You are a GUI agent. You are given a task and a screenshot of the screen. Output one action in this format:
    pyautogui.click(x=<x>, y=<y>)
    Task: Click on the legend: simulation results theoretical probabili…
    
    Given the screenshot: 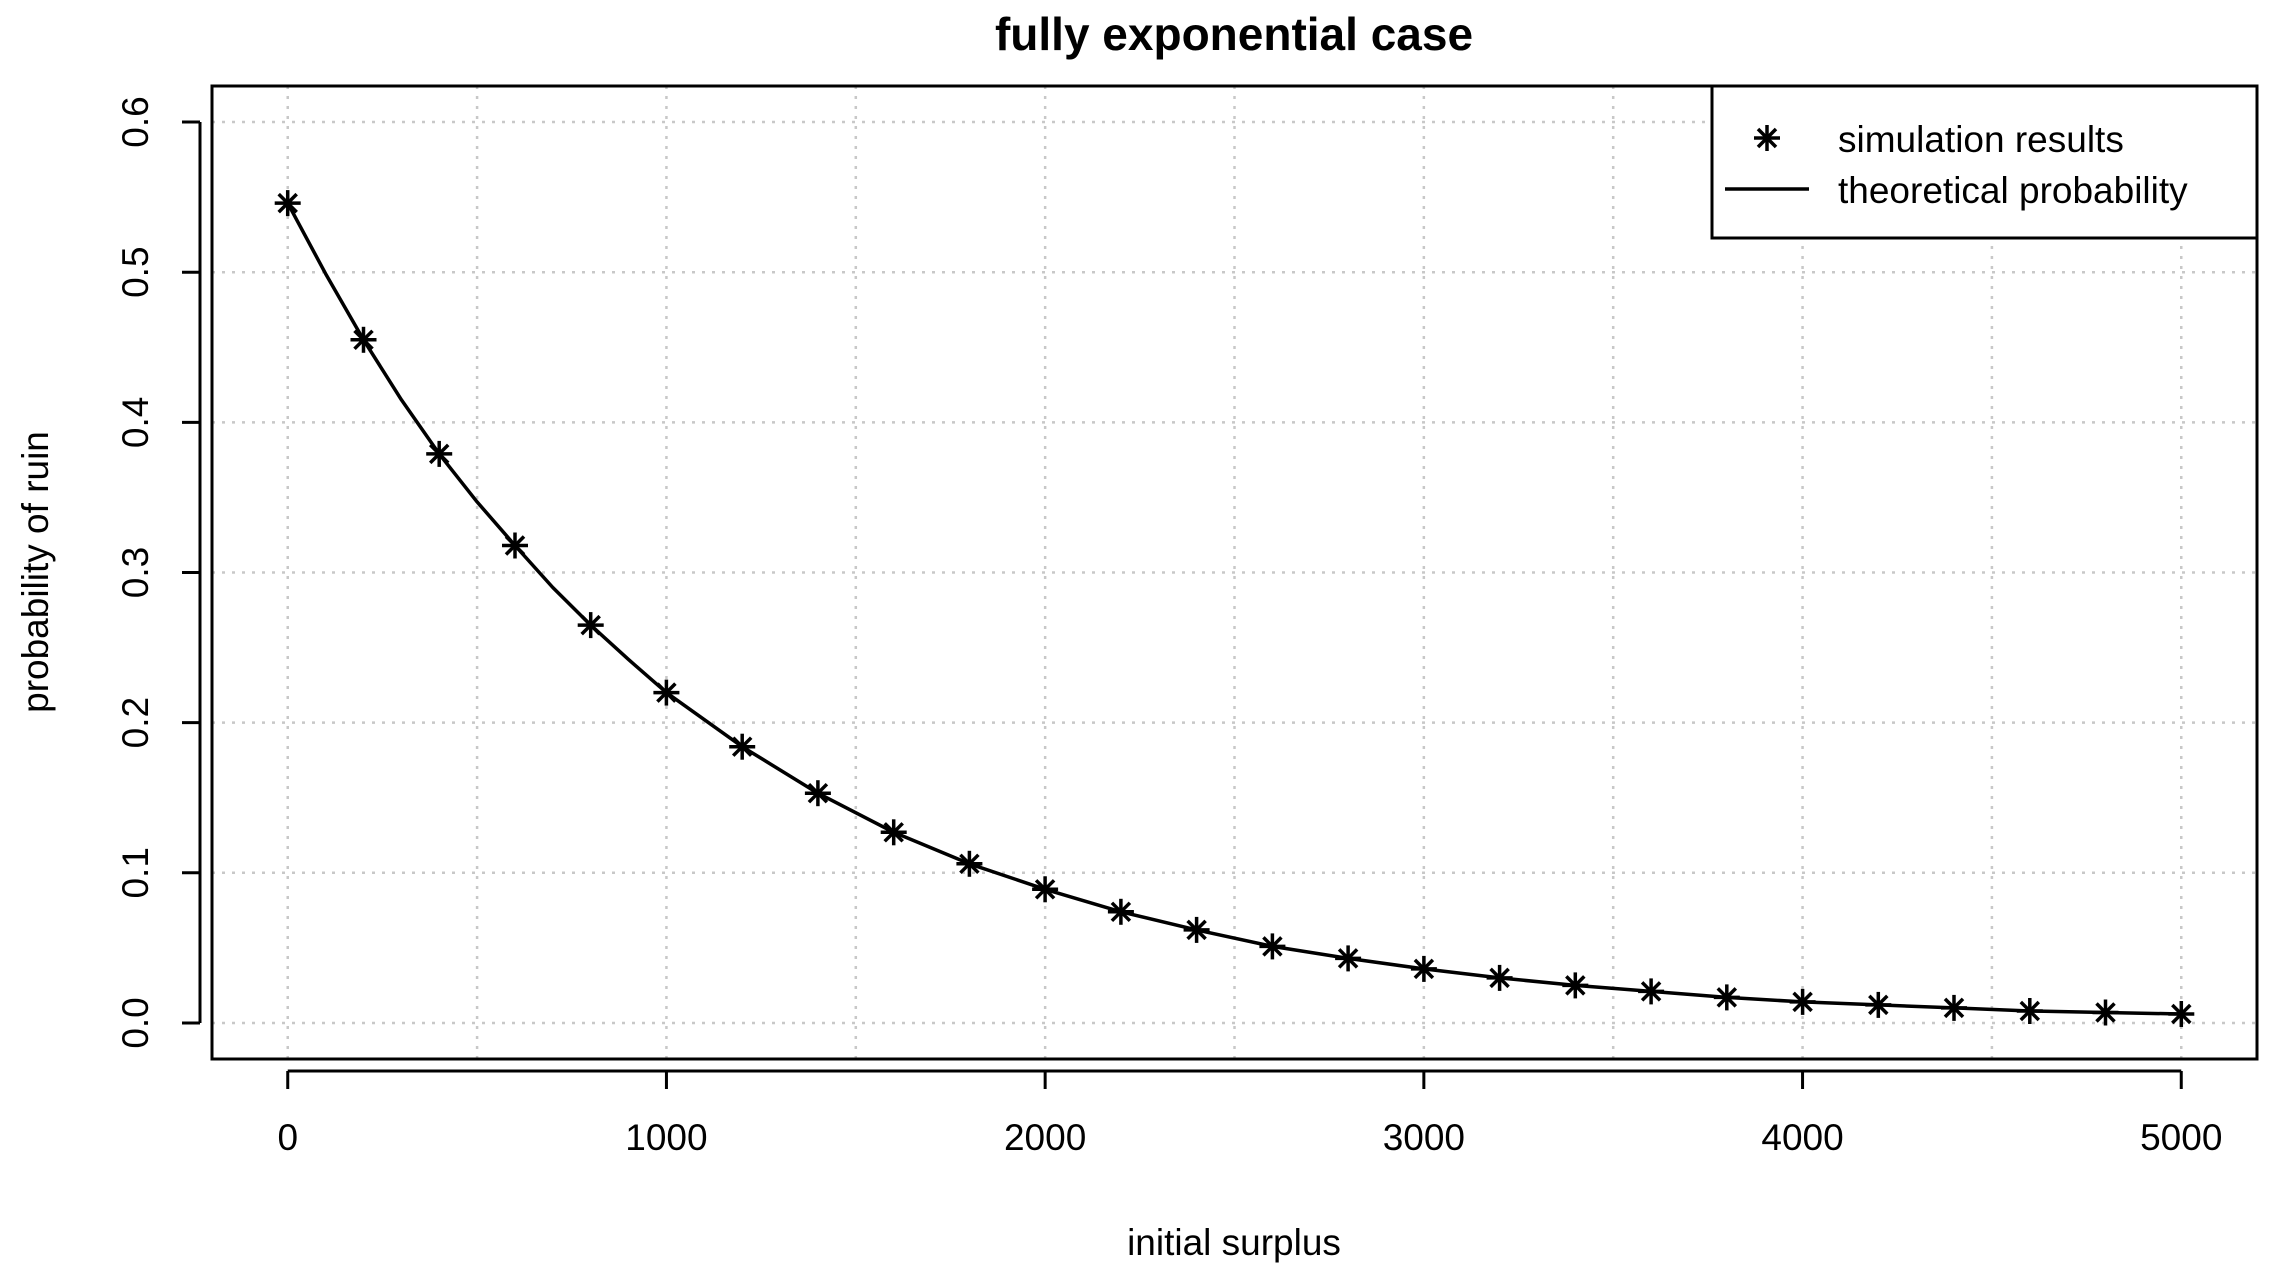 What is the action you would take?
    pyautogui.click(x=1984, y=162)
    